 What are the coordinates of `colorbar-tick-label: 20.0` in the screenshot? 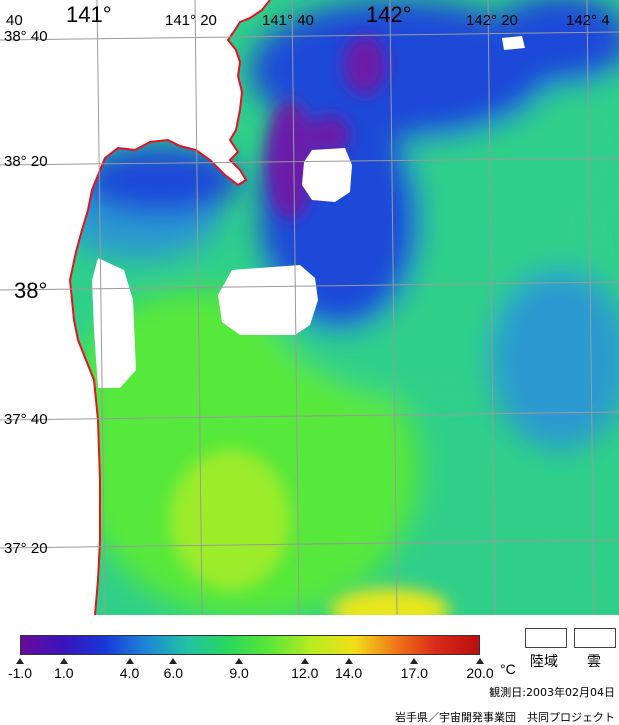 It's located at (480, 673).